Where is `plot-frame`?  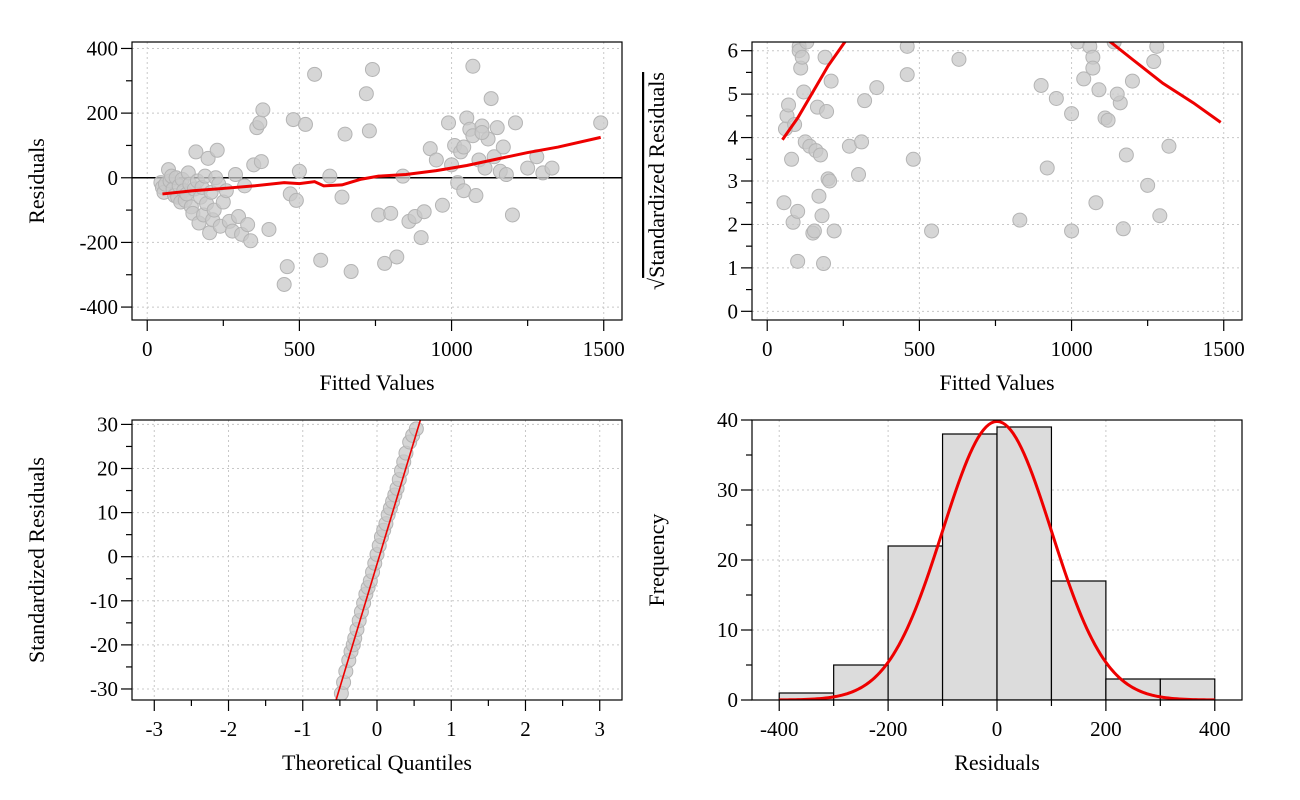 plot-frame is located at coordinates (377, 181).